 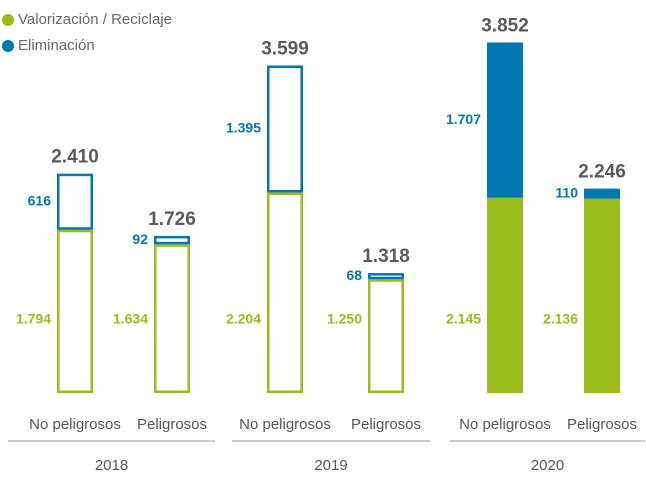 What do you see at coordinates (243, 319) in the screenshot?
I see `value-label: 2.204` at bounding box center [243, 319].